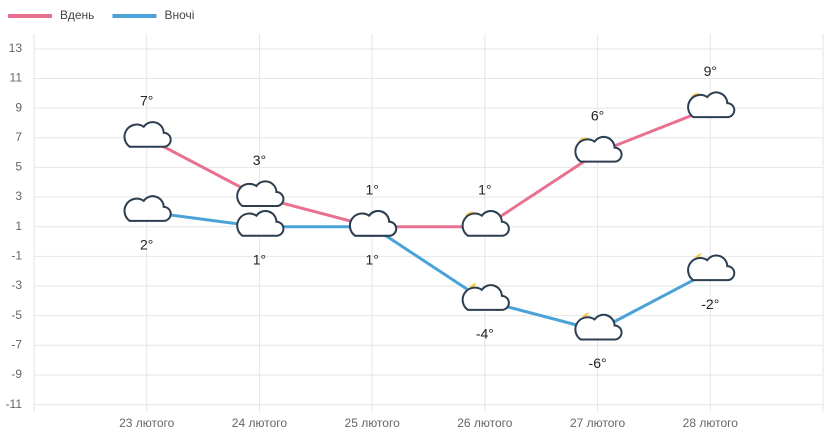  Describe the element at coordinates (16, 48) in the screenshot. I see `y-tick-label: 13` at that location.